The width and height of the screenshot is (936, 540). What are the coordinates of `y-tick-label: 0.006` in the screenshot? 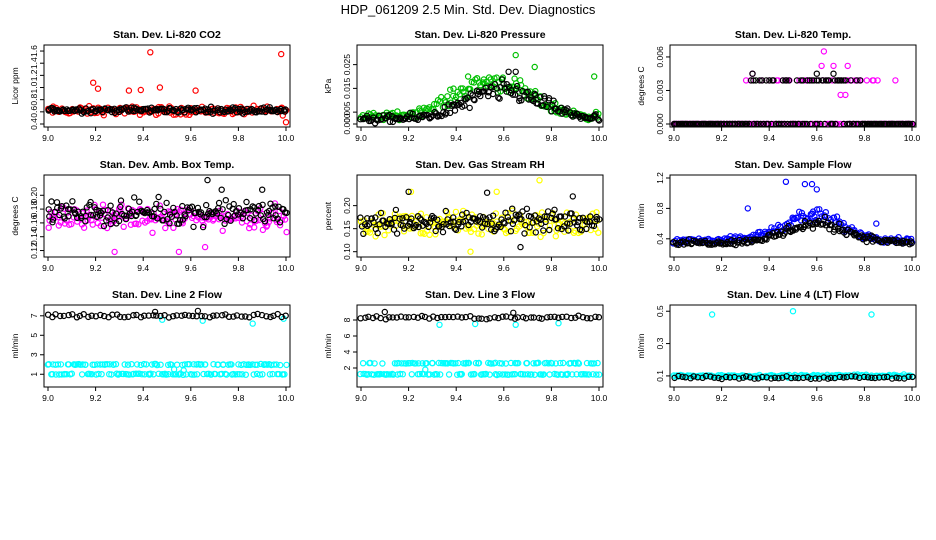 It's located at (660, 57).